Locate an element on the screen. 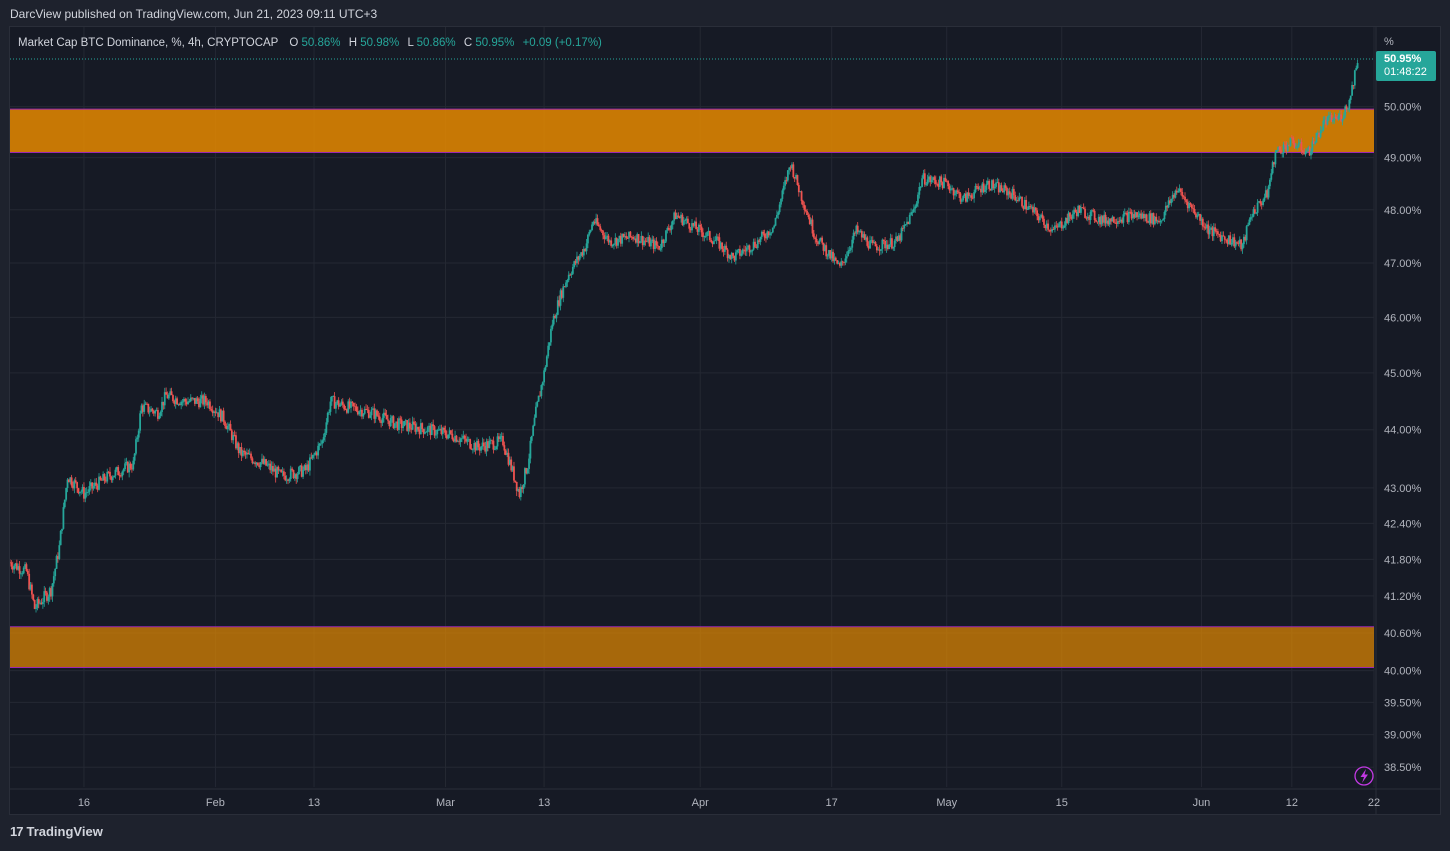  tradingview-logo: 17 TradingView is located at coordinates (56, 831).